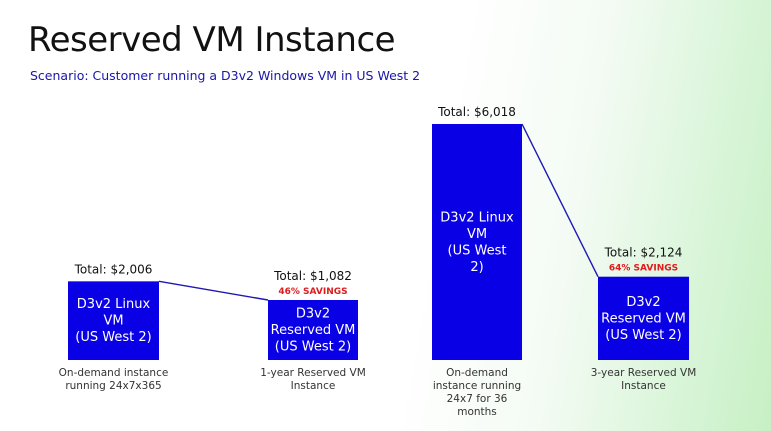 The height and width of the screenshot is (431, 771). I want to click on bar-3-caption-line-4: months, so click(477, 412).